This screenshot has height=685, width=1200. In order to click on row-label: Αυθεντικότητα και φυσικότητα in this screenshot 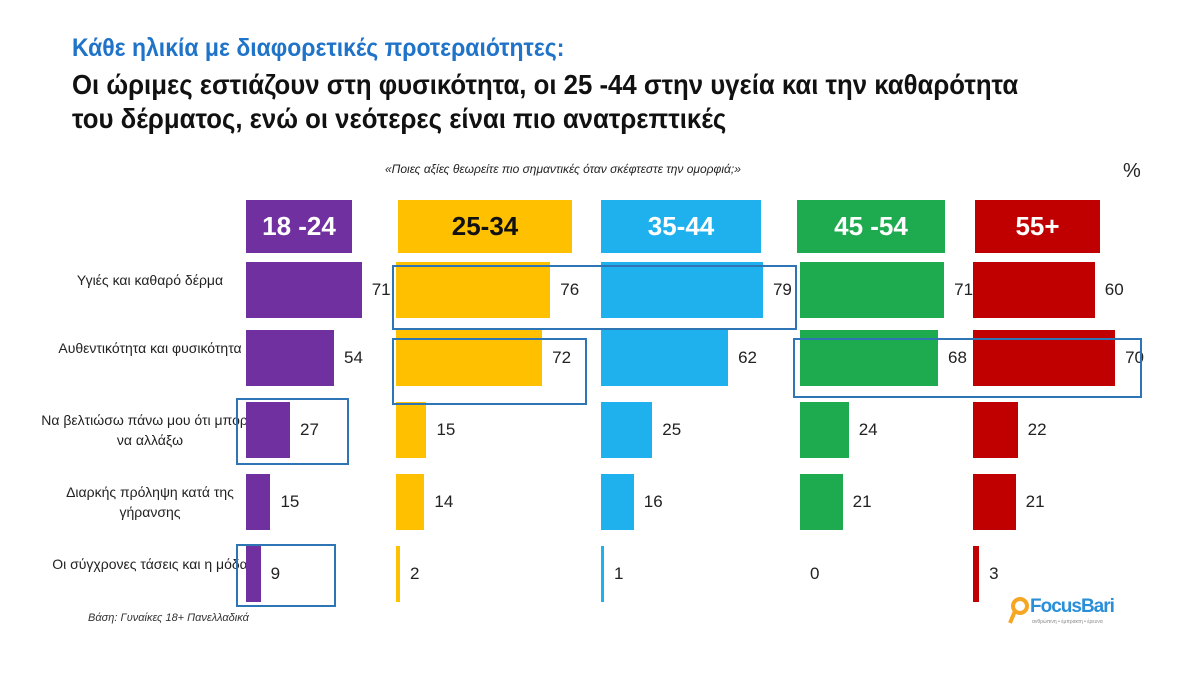, I will do `click(150, 348)`.